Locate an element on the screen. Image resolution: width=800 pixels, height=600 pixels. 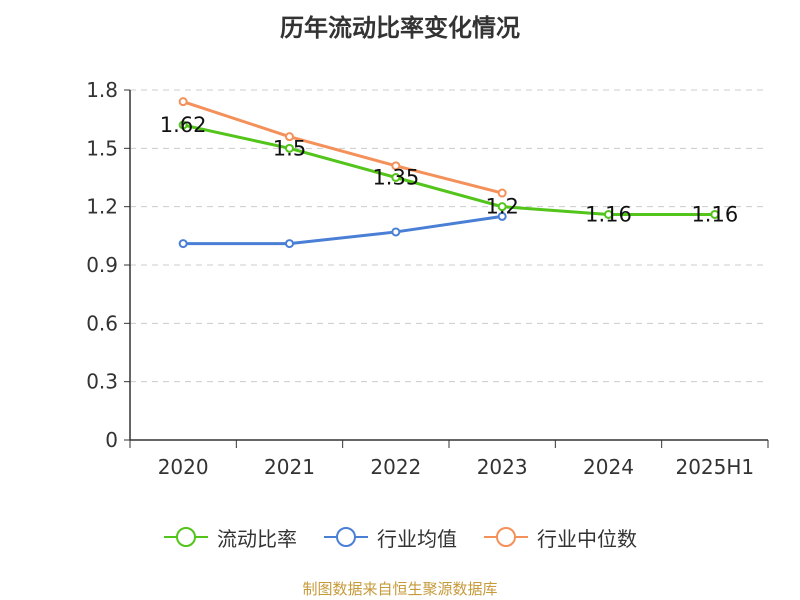
y-tick-label: 0.6 is located at coordinates (102, 323).